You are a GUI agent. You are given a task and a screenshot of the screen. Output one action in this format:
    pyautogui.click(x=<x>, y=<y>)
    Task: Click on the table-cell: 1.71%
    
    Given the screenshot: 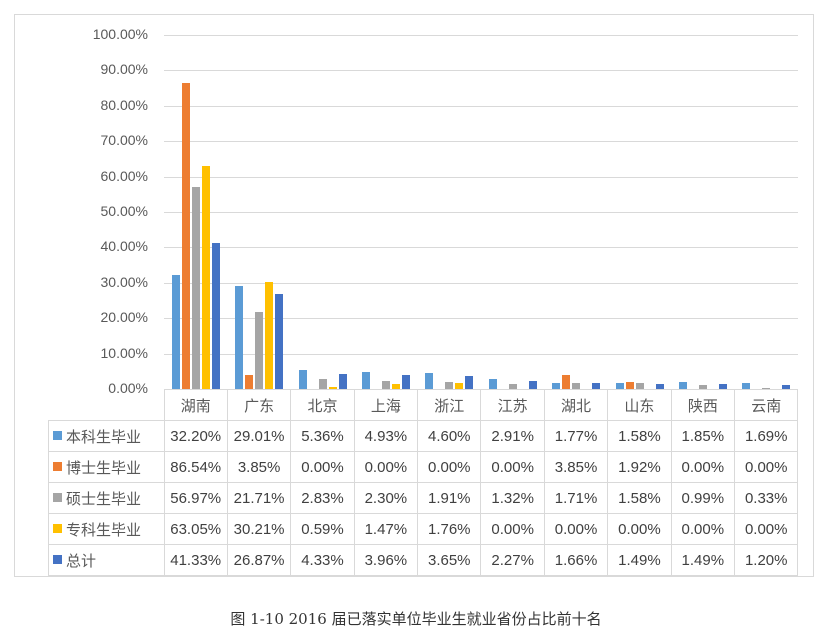 What is the action you would take?
    pyautogui.click(x=576, y=498)
    